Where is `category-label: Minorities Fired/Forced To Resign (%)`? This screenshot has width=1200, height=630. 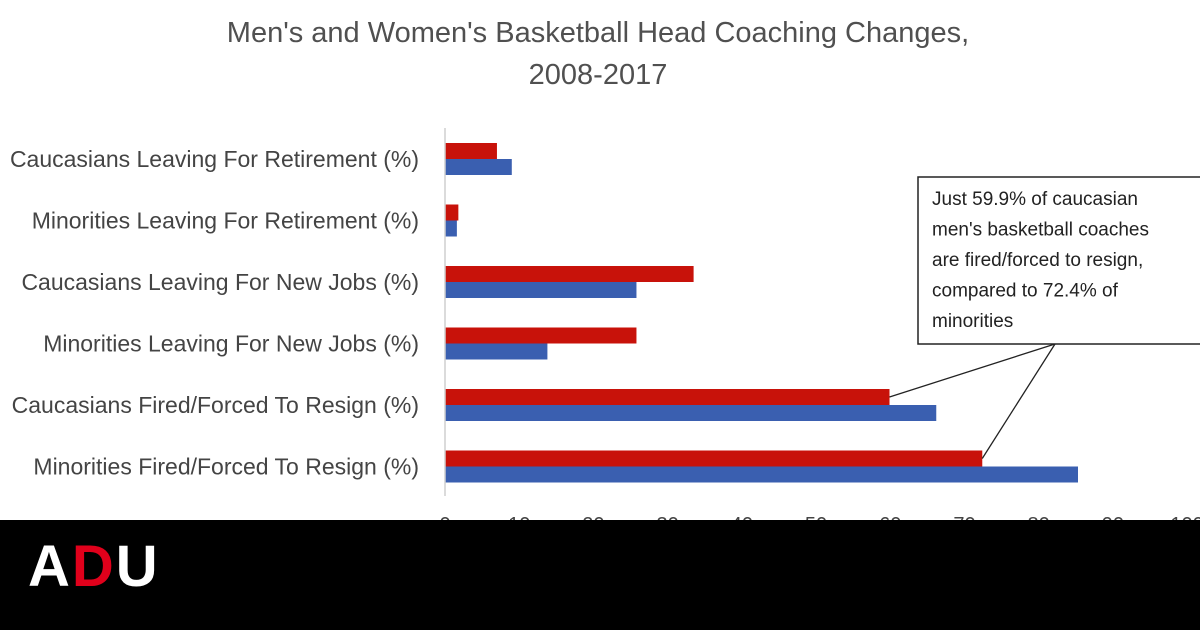
category-label: Minorities Fired/Forced To Resign (%) is located at coordinates (226, 467).